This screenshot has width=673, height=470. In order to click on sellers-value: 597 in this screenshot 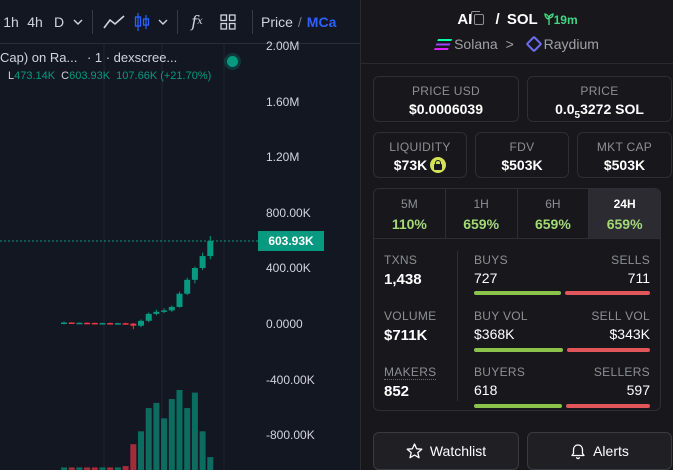, I will do `click(638, 390)`.